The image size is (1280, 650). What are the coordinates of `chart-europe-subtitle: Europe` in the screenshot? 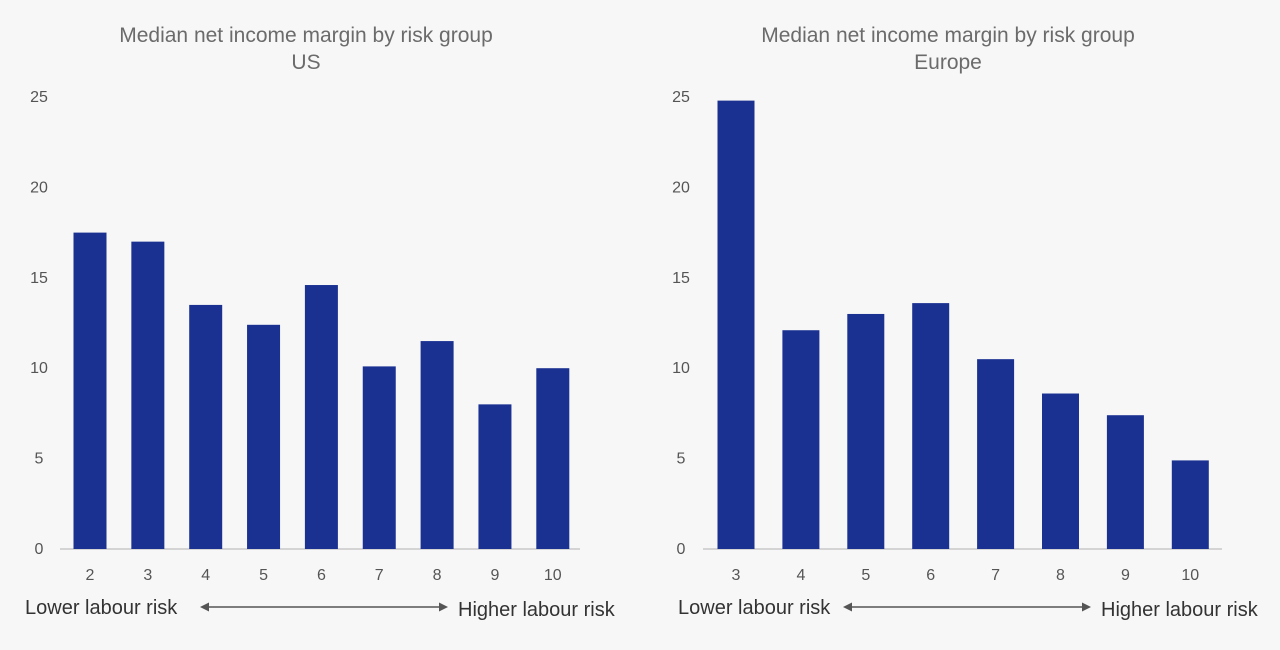 It's located at (948, 62).